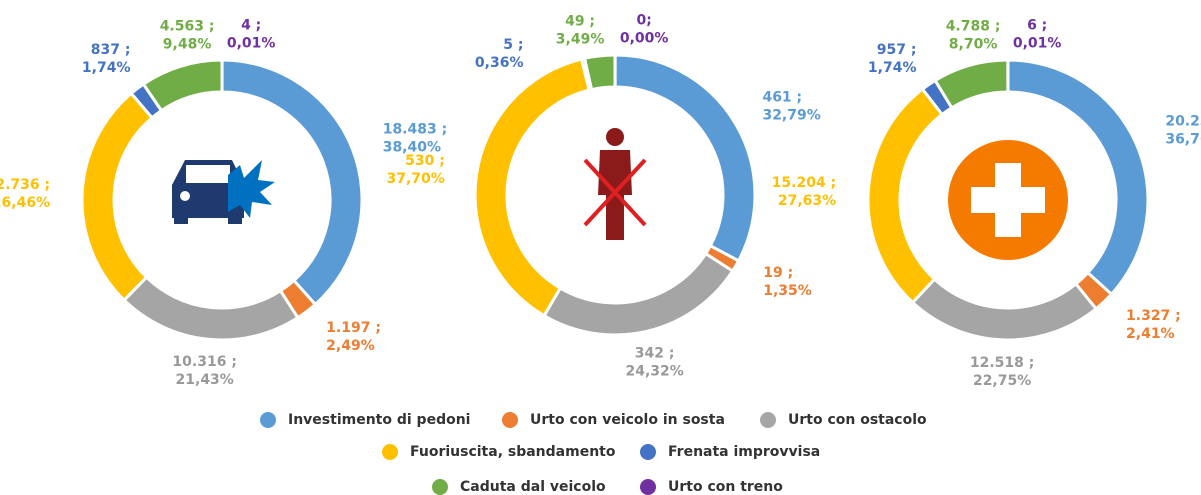 The height and width of the screenshot is (495, 1201). I want to click on percent-label: 27,63%, so click(807, 201).